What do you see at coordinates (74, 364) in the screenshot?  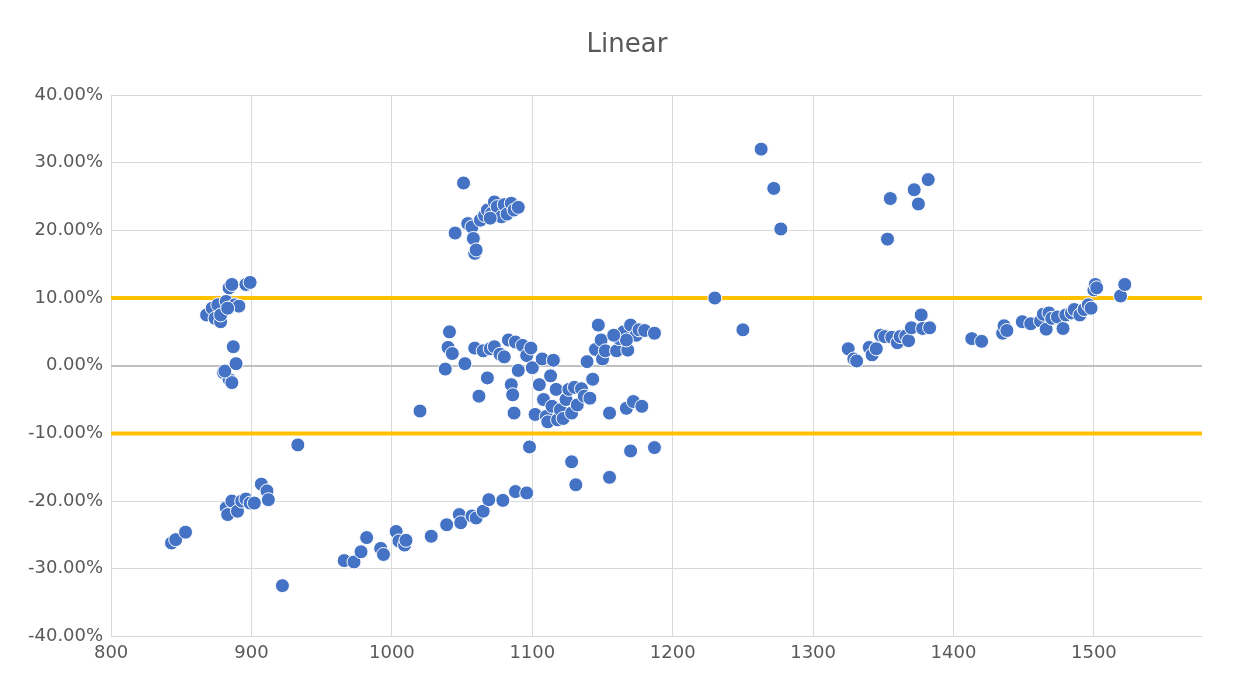 I see `y-tick-label: 0.00%` at bounding box center [74, 364].